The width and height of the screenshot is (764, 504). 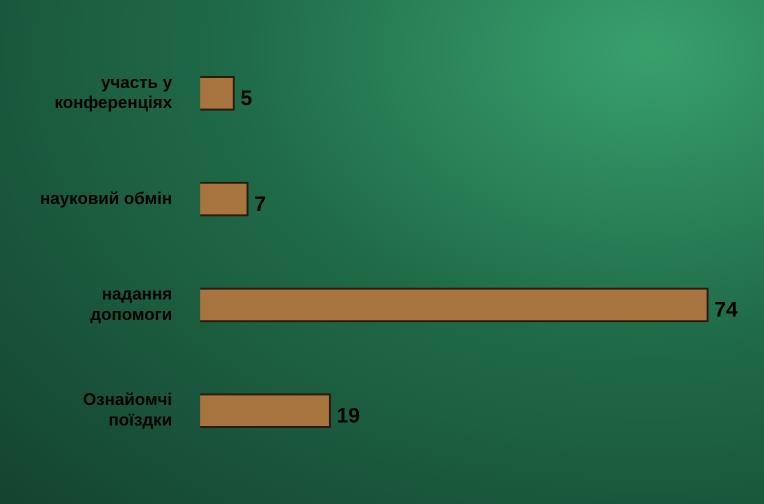 What do you see at coordinates (113, 92) in the screenshot?
I see `y-tick-label: участь у конференціях` at bounding box center [113, 92].